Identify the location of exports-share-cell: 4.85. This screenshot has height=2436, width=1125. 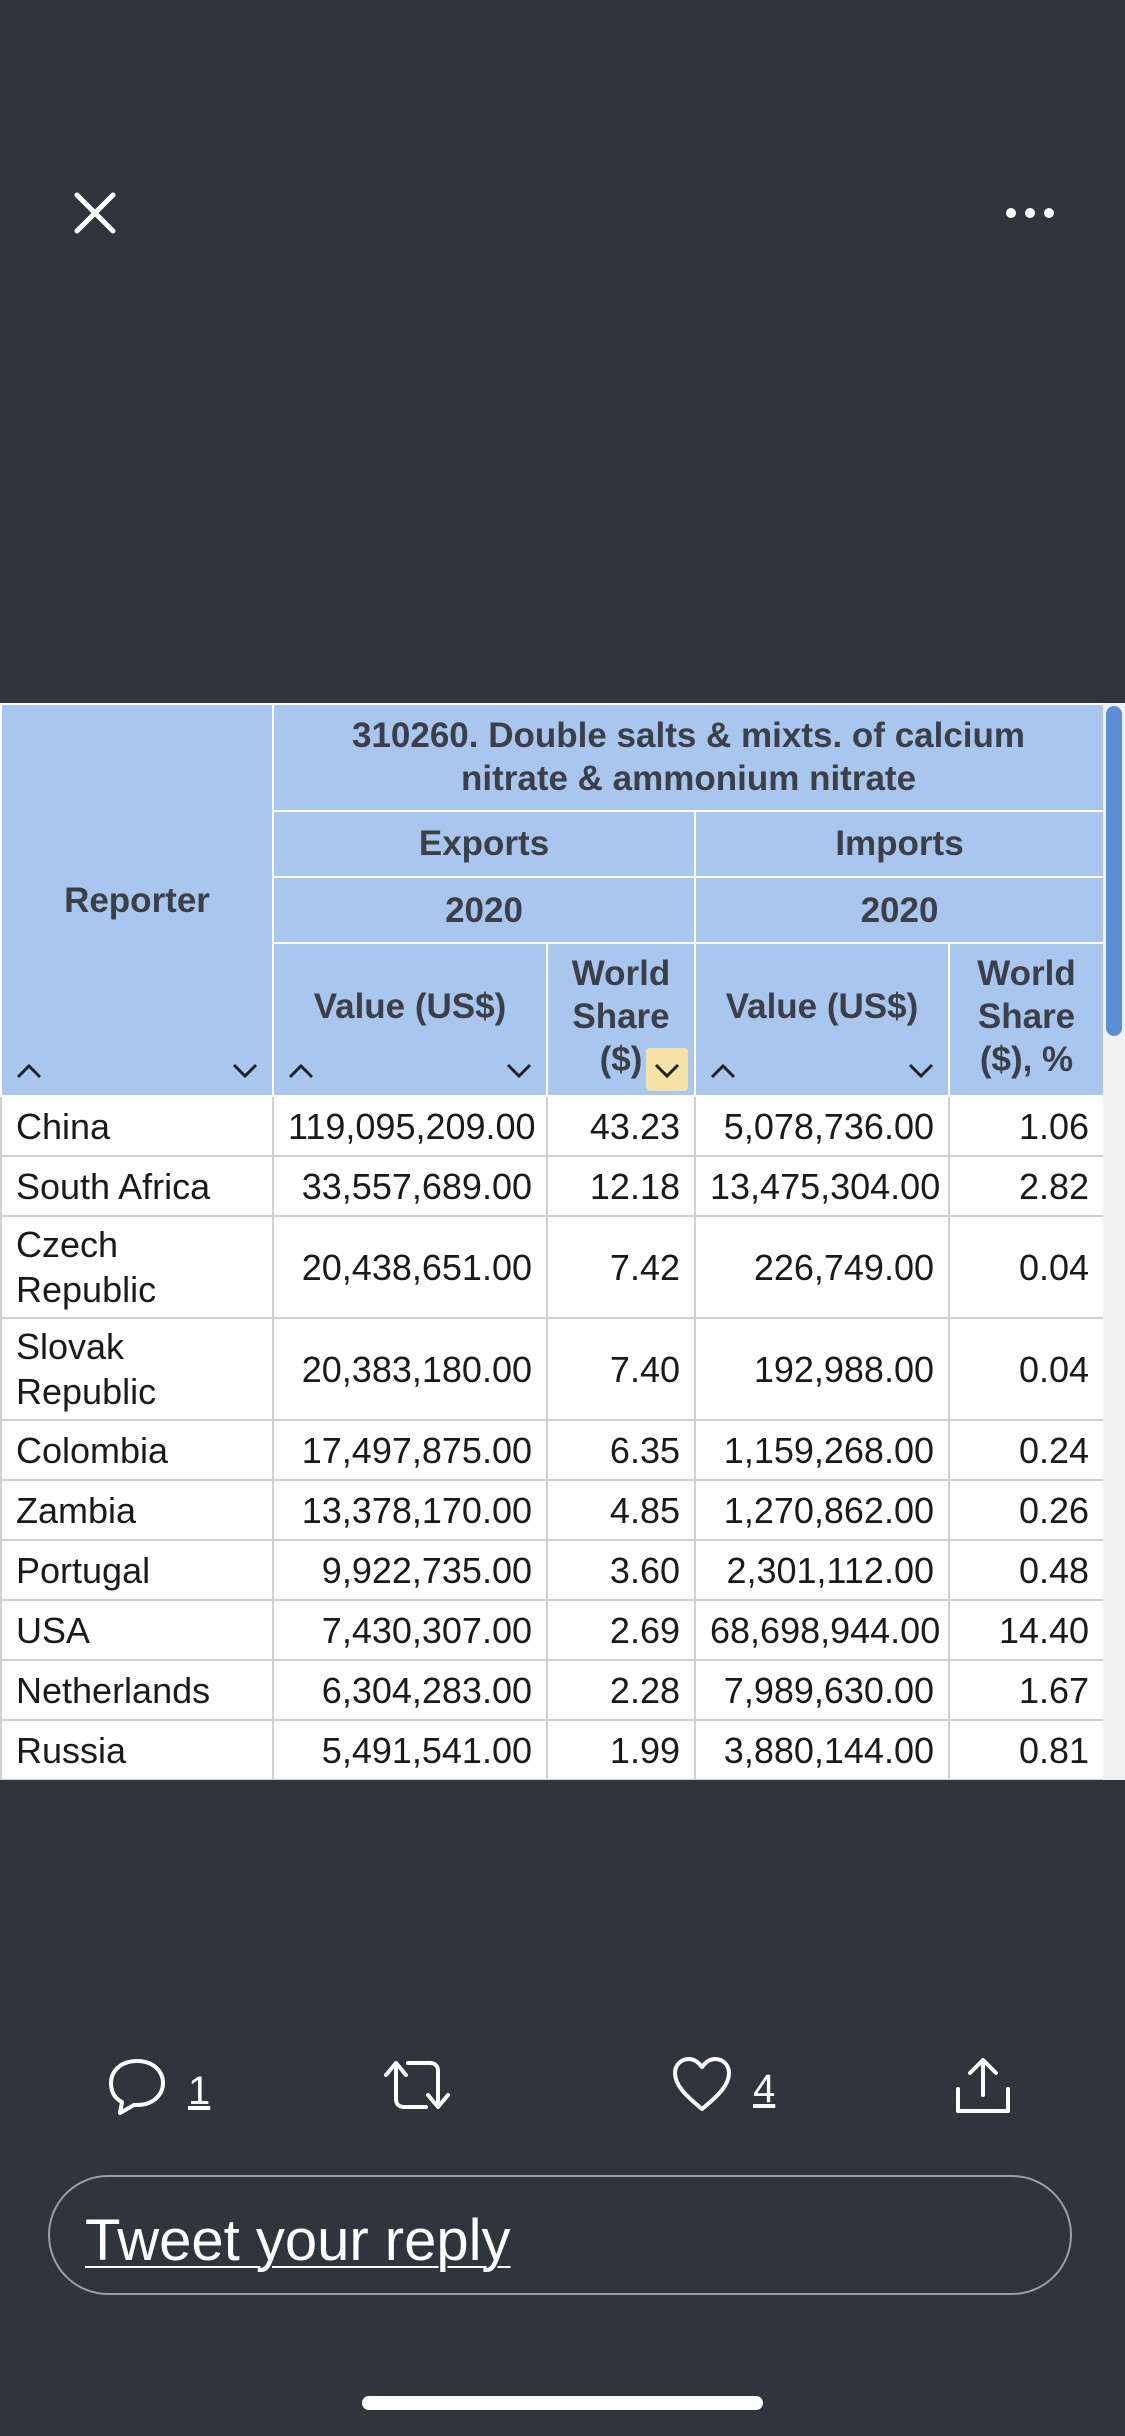
(621, 1510).